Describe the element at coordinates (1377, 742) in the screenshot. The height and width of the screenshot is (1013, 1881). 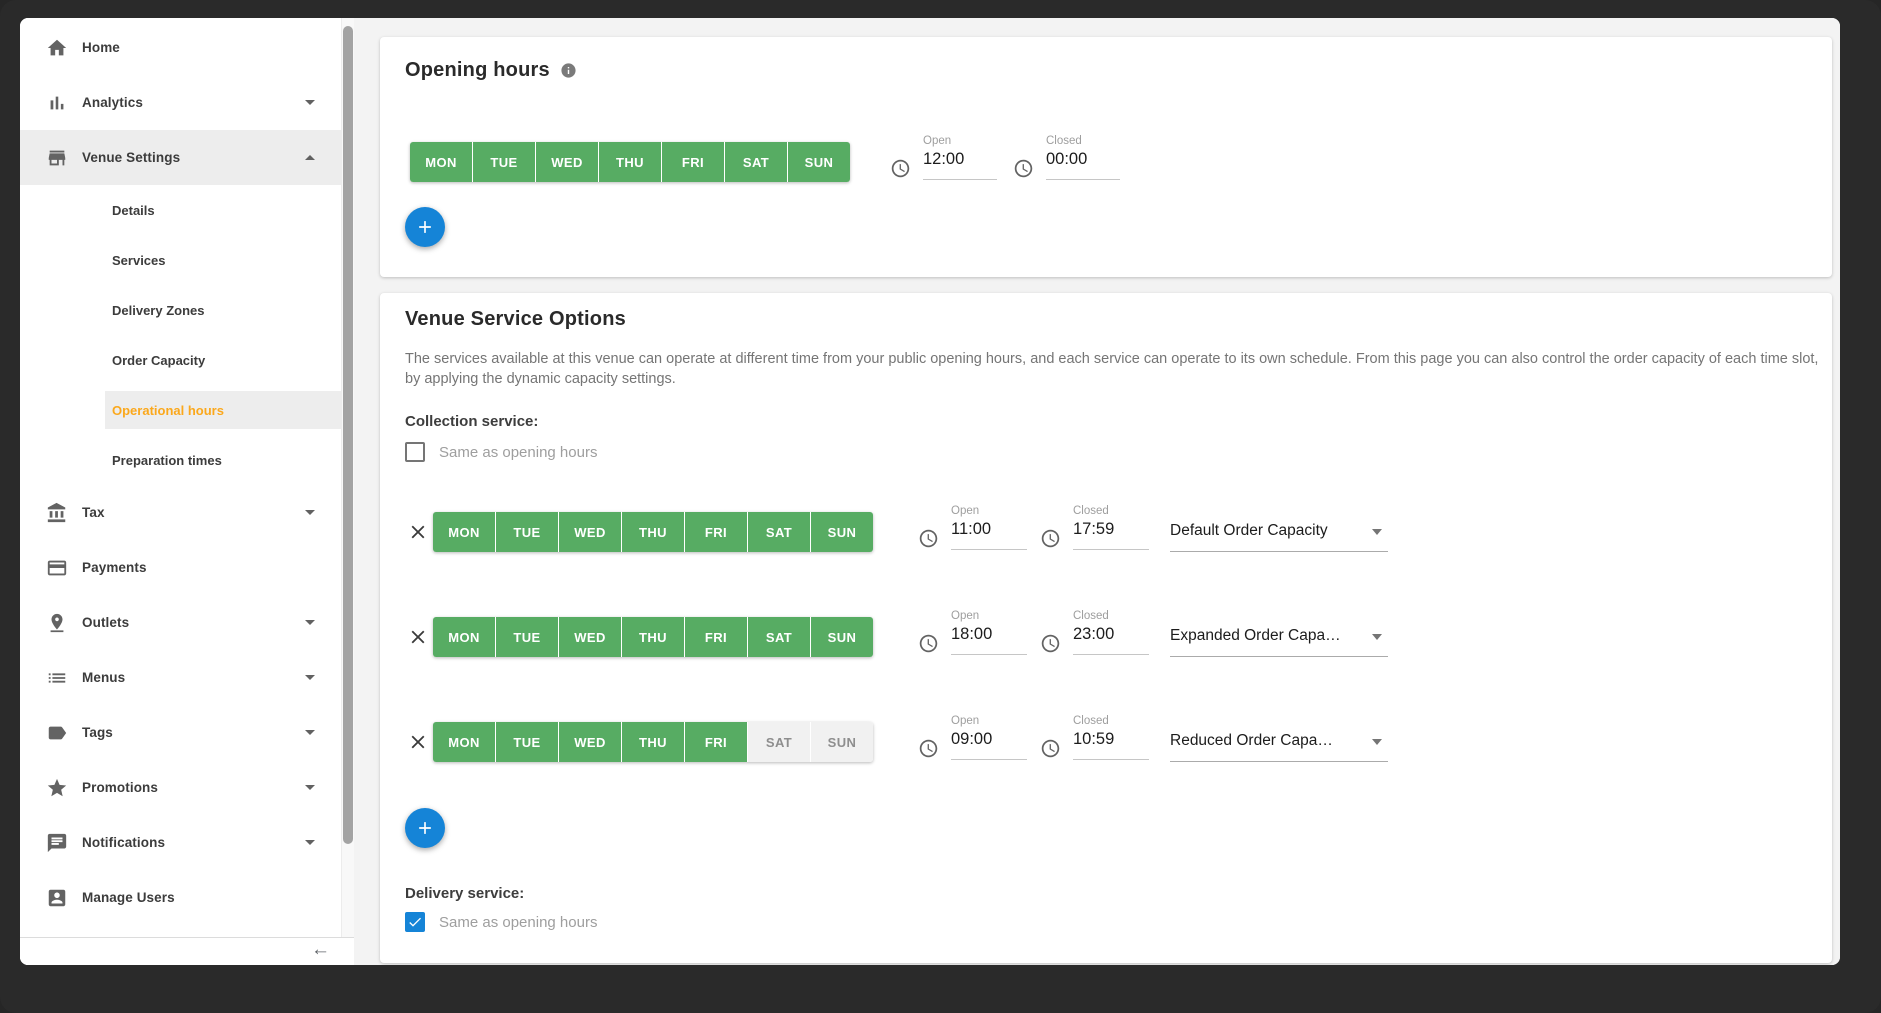
I see `dropdown-arrow-icon` at that location.